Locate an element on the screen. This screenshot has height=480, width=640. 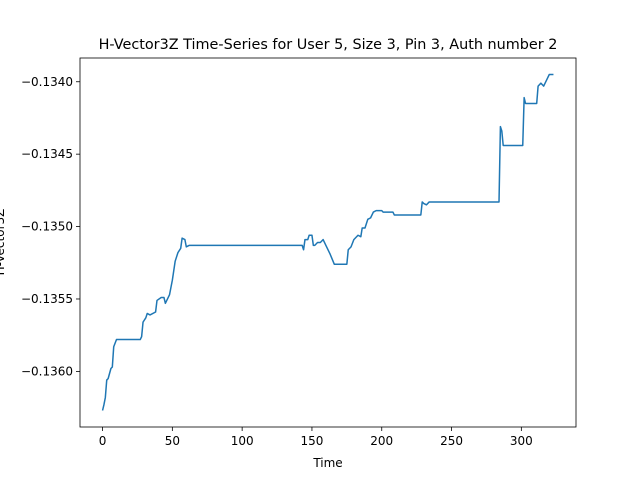
x-tick-label: 100 is located at coordinates (242, 441).